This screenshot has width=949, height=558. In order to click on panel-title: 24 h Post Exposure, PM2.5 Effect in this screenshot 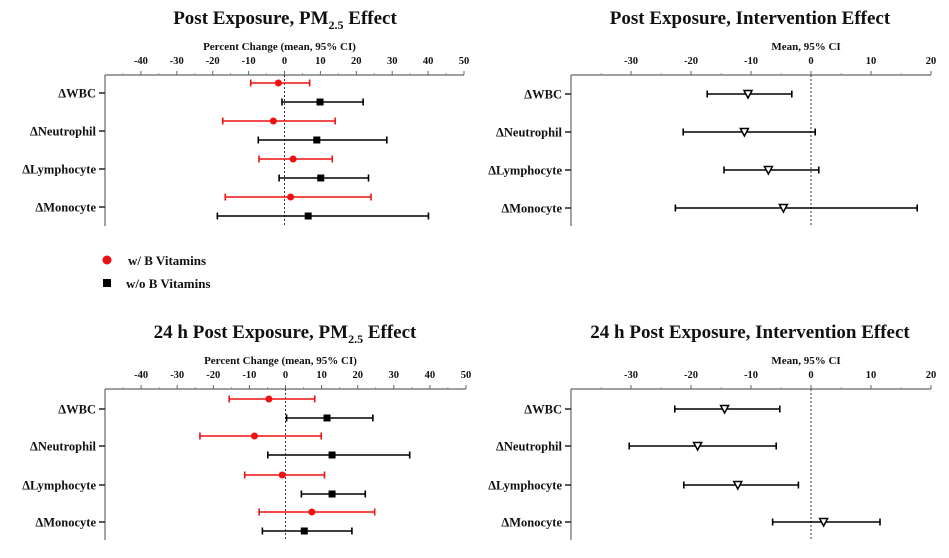, I will do `click(285, 334)`.